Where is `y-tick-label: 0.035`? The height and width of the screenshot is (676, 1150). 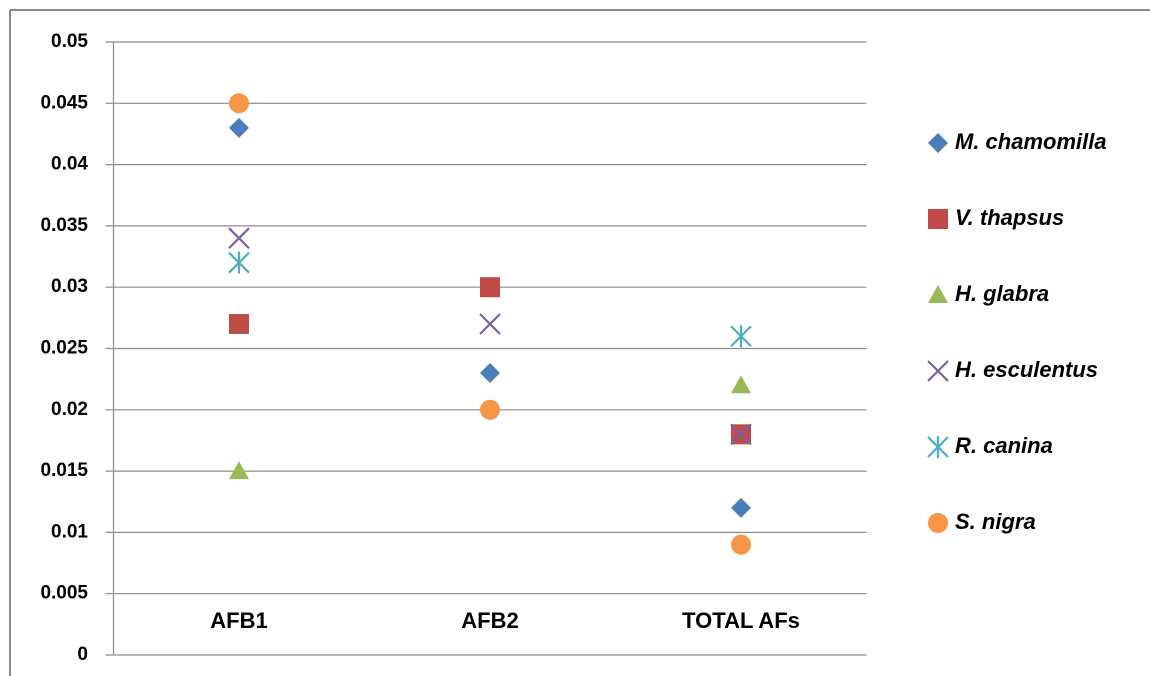 y-tick-label: 0.035 is located at coordinates (64, 225).